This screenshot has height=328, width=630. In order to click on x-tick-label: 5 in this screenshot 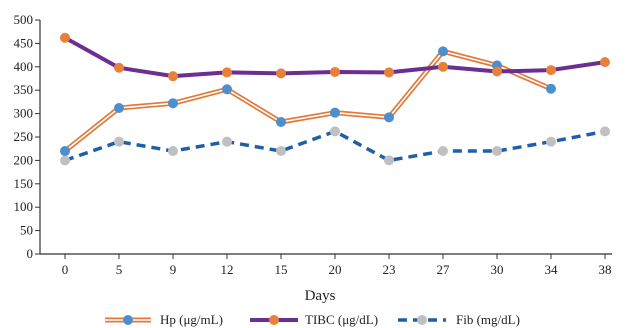, I will do `click(119, 269)`.